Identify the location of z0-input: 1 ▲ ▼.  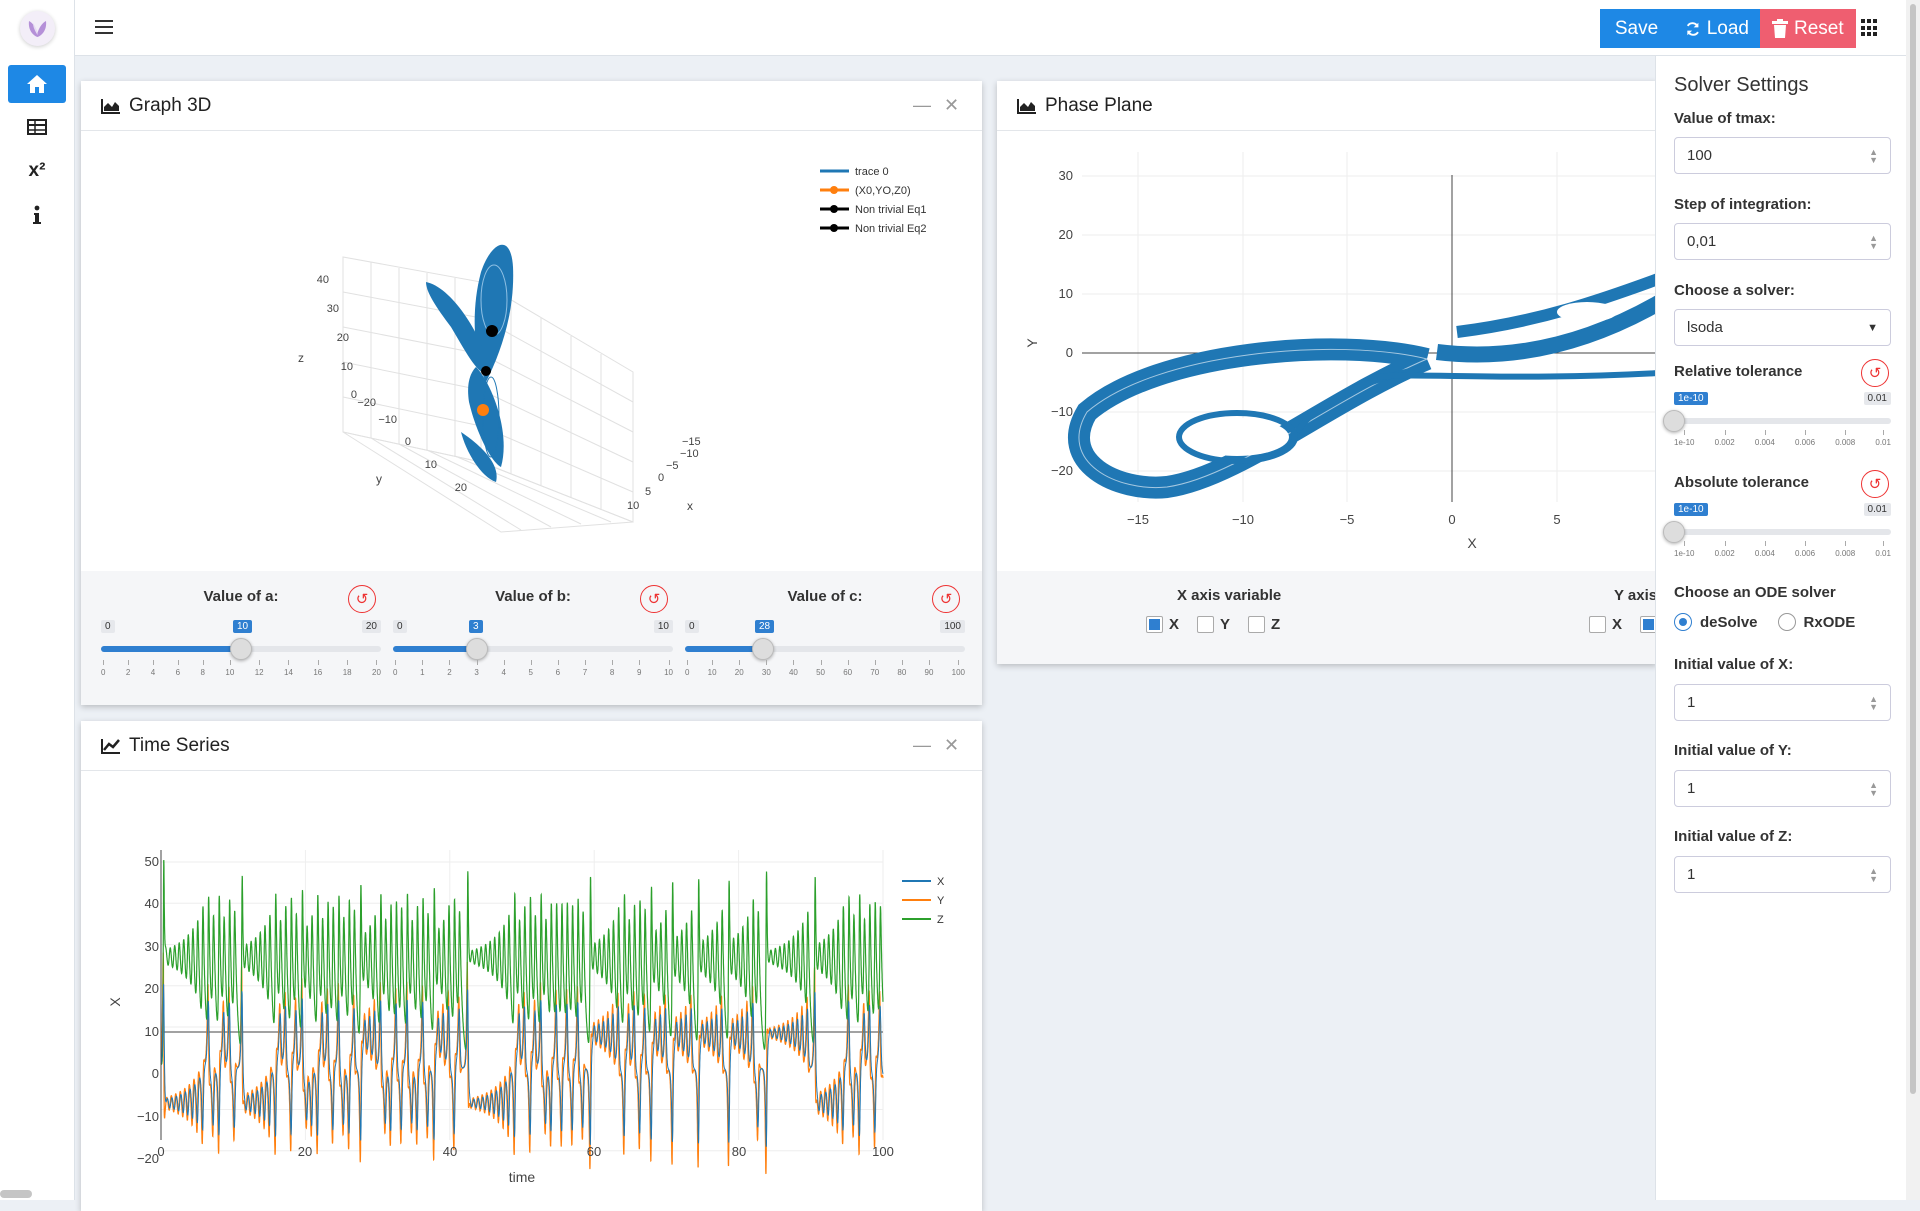
(1782, 874).